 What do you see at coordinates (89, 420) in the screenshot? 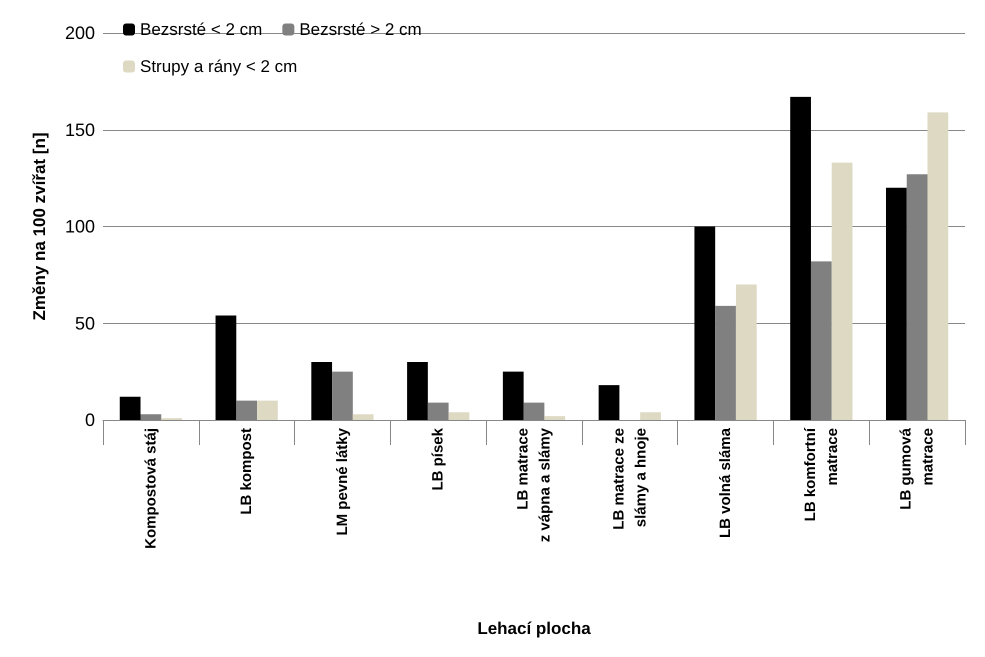
I see `y-tick-label: 0` at bounding box center [89, 420].